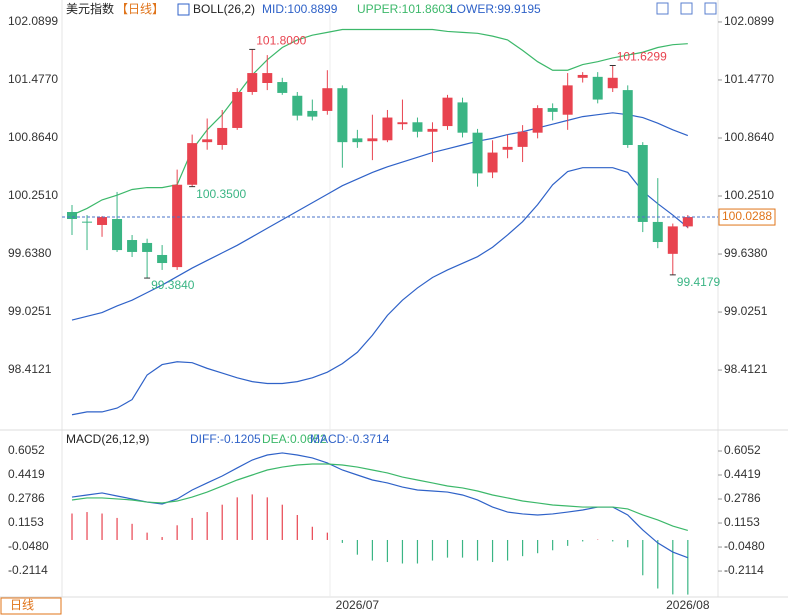 The width and height of the screenshot is (788, 615). What do you see at coordinates (749, 137) in the screenshot?
I see `y-tick-label: 100.8640` at bounding box center [749, 137].